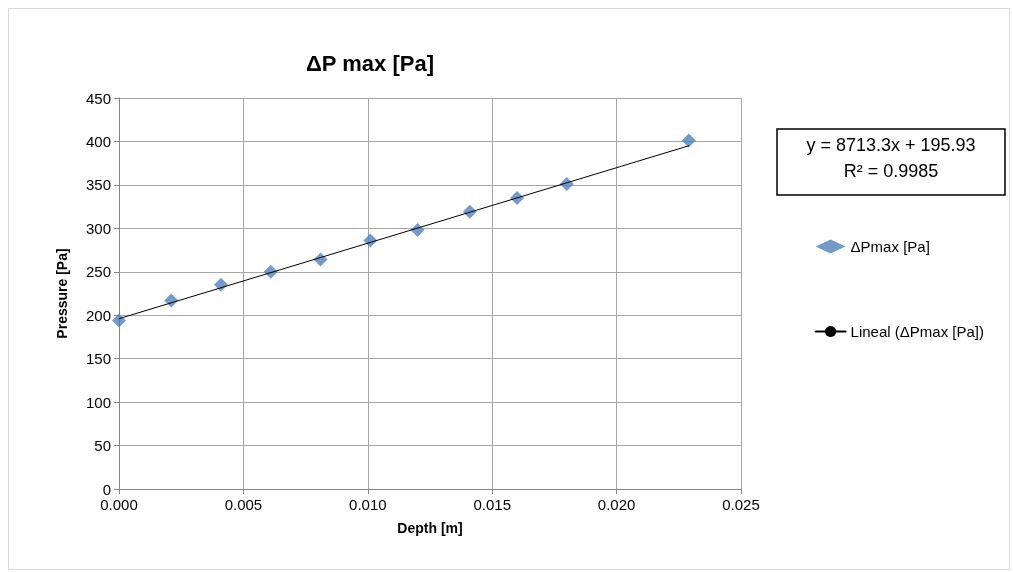  Describe the element at coordinates (98, 402) in the screenshot. I see `y-tick-label: 100` at that location.